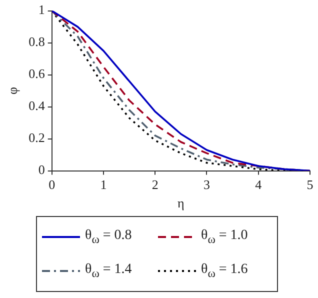 This screenshot has height=298, width=318. I want to click on x-tick-label: 4, so click(258, 184).